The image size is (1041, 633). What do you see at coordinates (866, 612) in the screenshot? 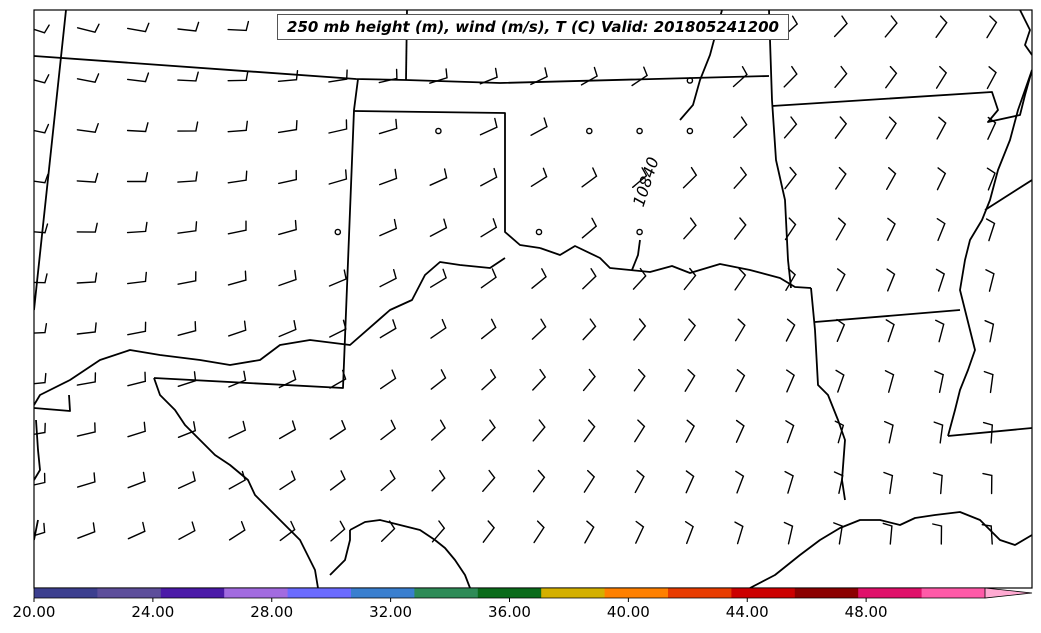
I see `colorbar-tick-label: 48.00` at bounding box center [866, 612].